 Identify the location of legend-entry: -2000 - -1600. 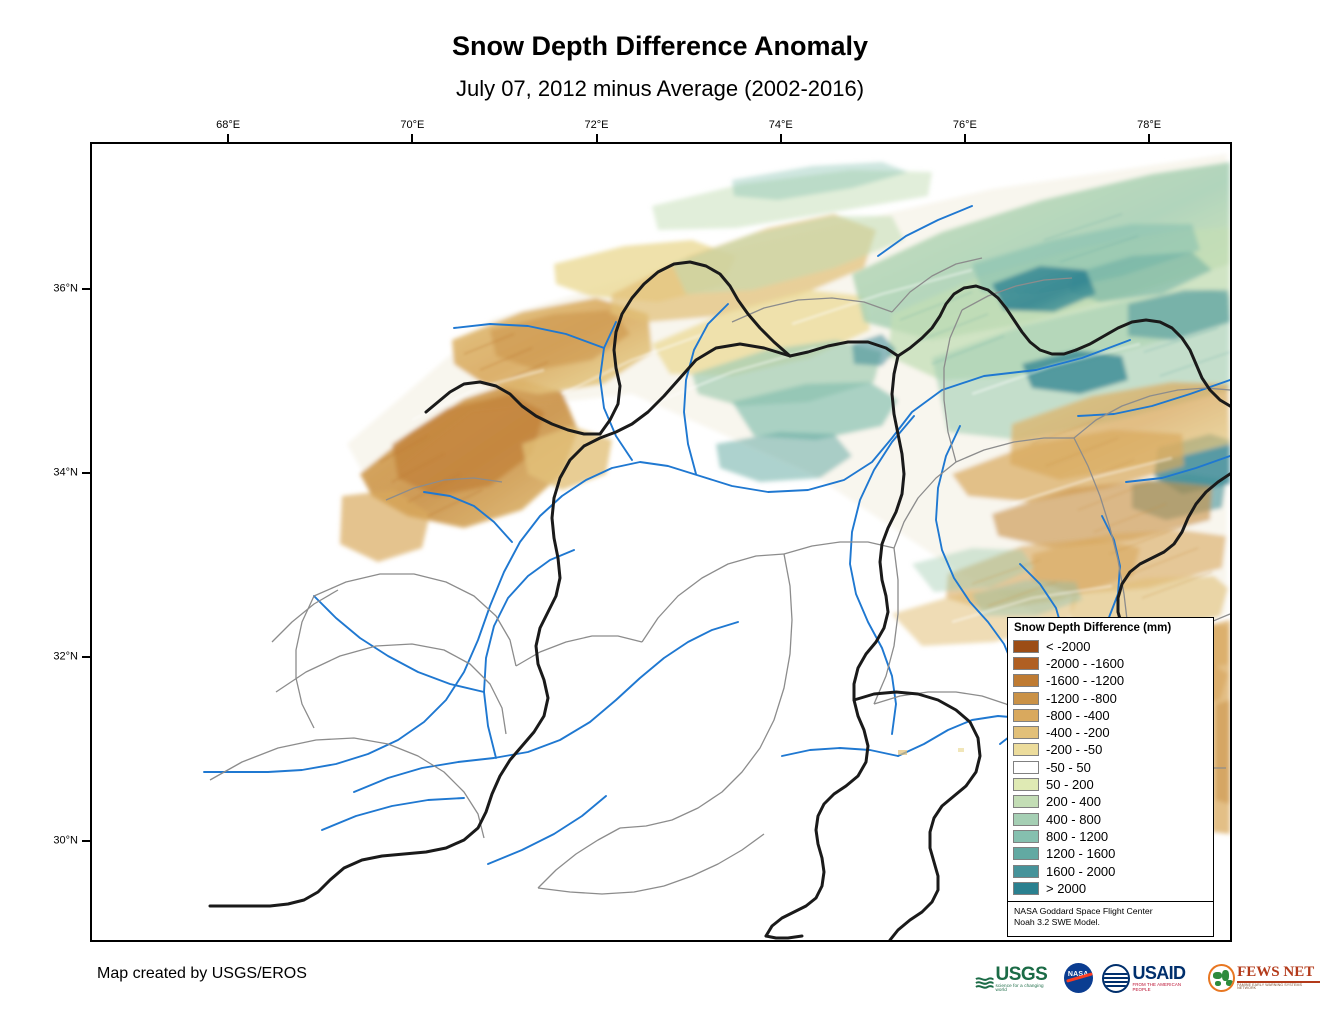
(1110, 663).